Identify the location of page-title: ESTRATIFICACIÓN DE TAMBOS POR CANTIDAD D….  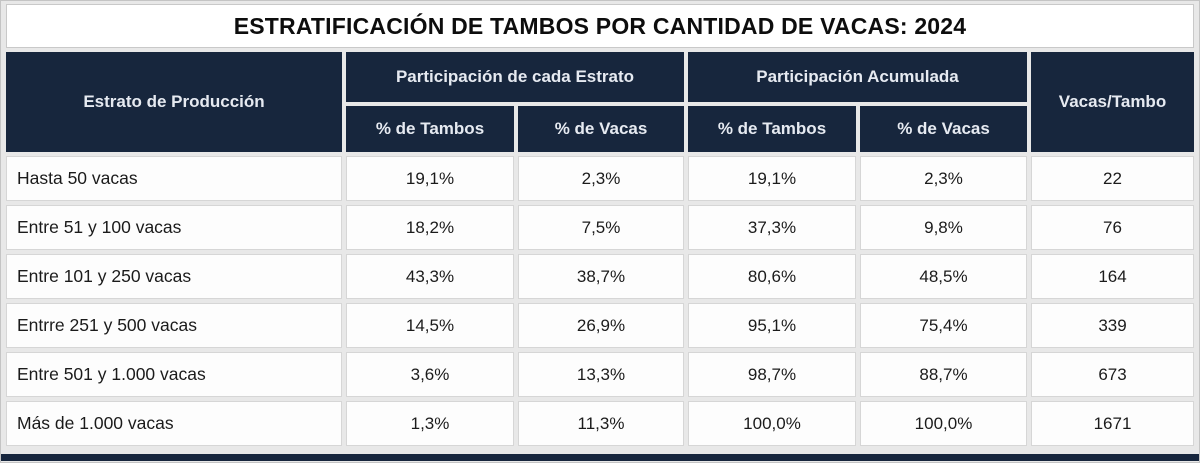
(600, 26).